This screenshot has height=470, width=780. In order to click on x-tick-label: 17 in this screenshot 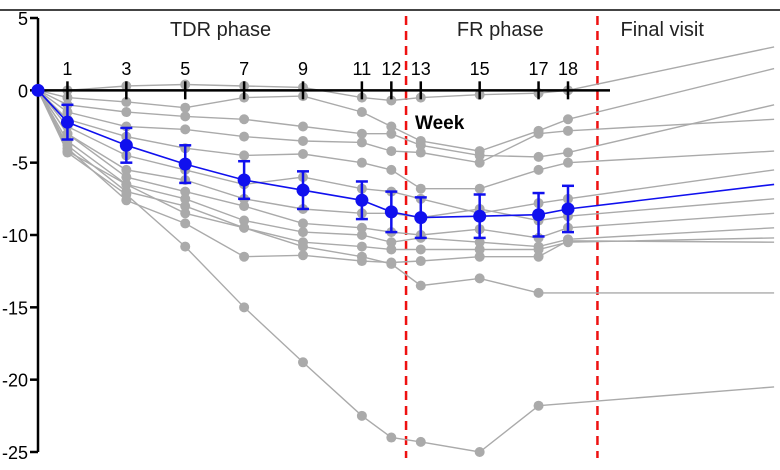, I will do `click(539, 69)`.